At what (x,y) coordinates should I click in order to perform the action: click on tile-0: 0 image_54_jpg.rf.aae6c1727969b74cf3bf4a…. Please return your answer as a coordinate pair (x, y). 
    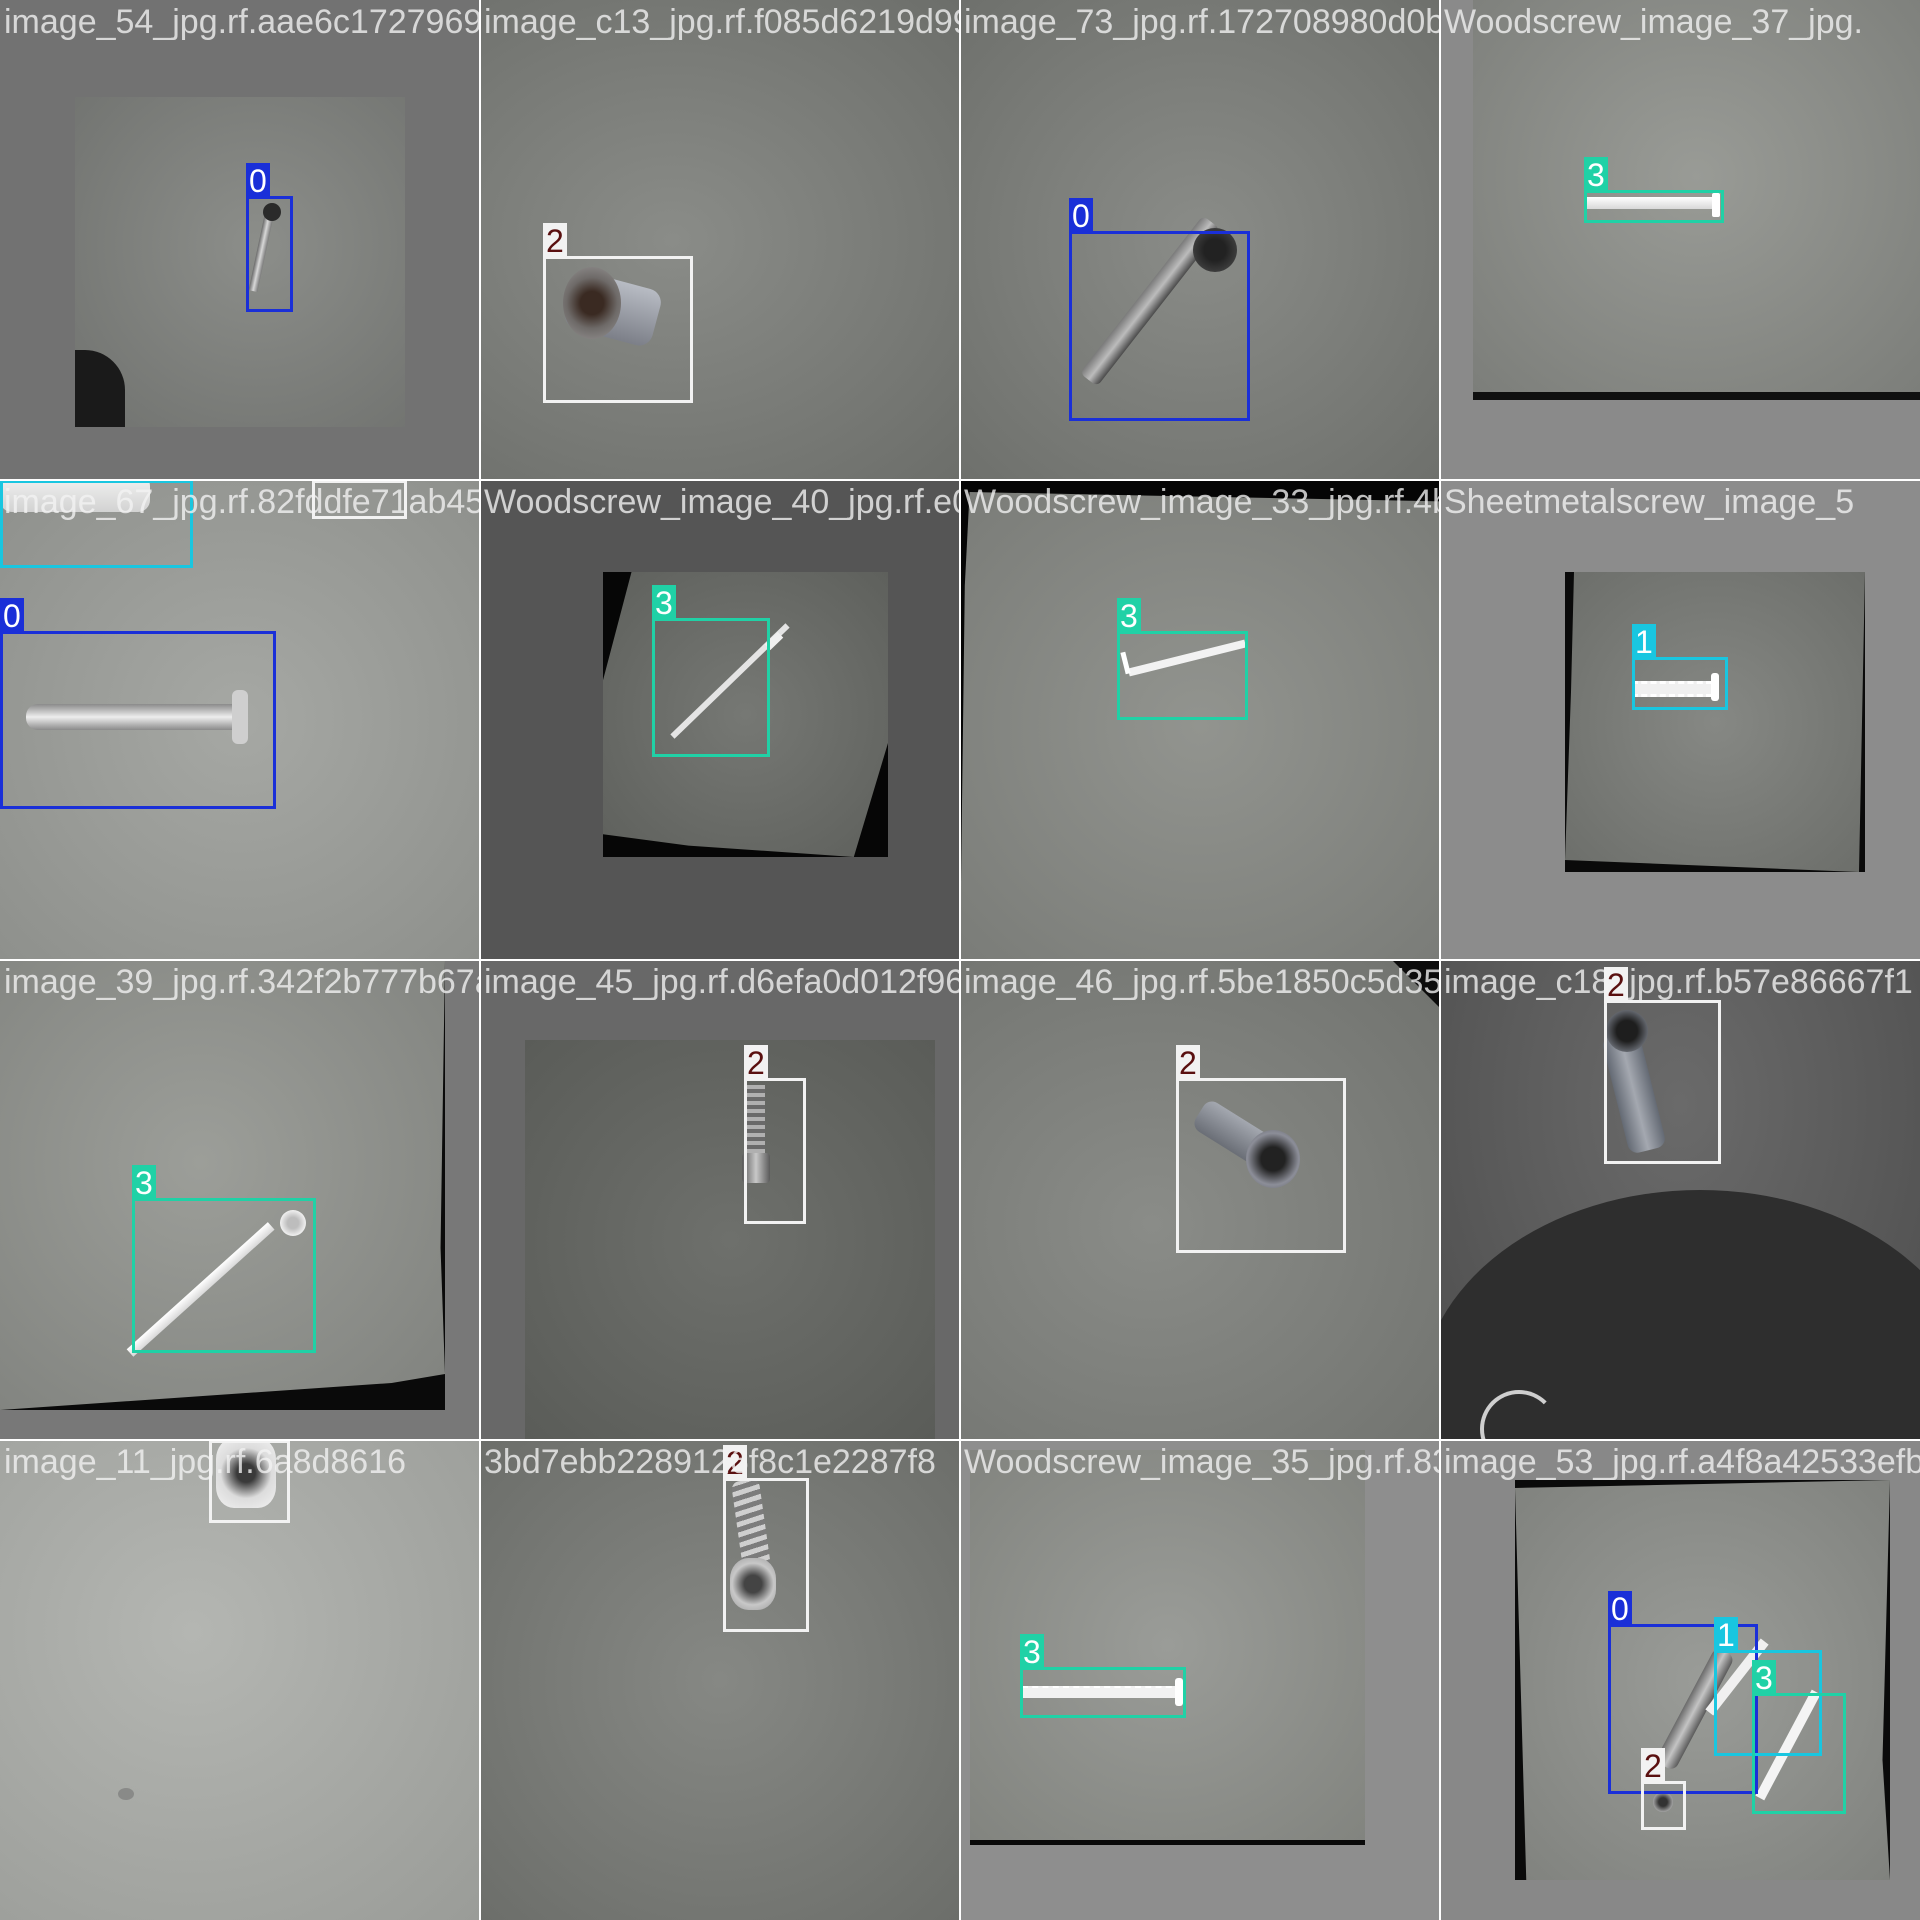
    Looking at the image, I should click on (240, 240).